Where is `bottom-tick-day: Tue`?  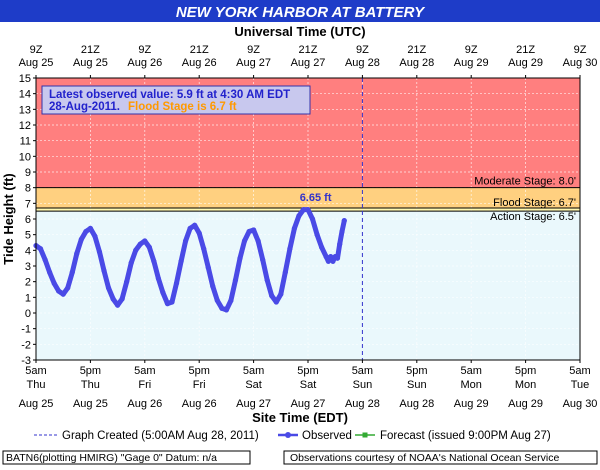 bottom-tick-day: Tue is located at coordinates (580, 385).